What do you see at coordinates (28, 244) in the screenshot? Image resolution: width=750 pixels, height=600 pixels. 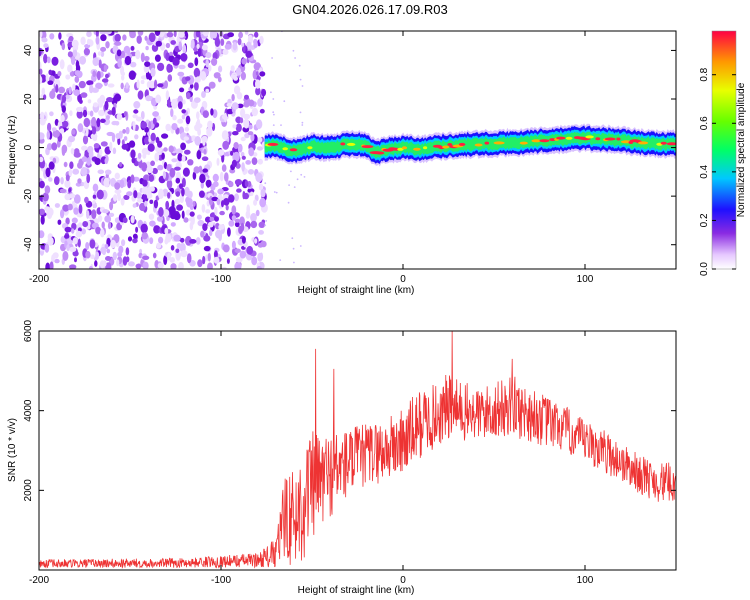 I see `spectrogram-y-tick-label: -40` at bounding box center [28, 244].